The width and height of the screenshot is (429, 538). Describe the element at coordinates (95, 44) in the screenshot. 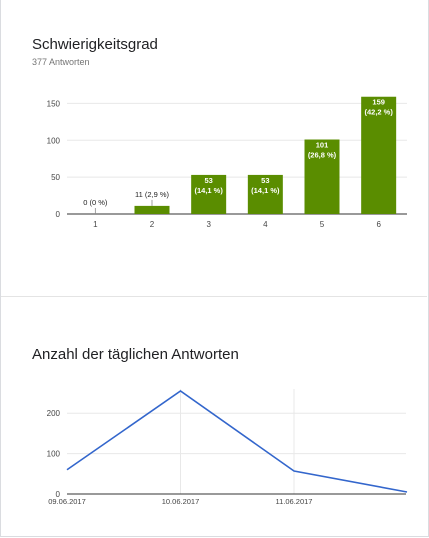

I see `bar-chart-title: Schwierigkeitsgrad` at that location.